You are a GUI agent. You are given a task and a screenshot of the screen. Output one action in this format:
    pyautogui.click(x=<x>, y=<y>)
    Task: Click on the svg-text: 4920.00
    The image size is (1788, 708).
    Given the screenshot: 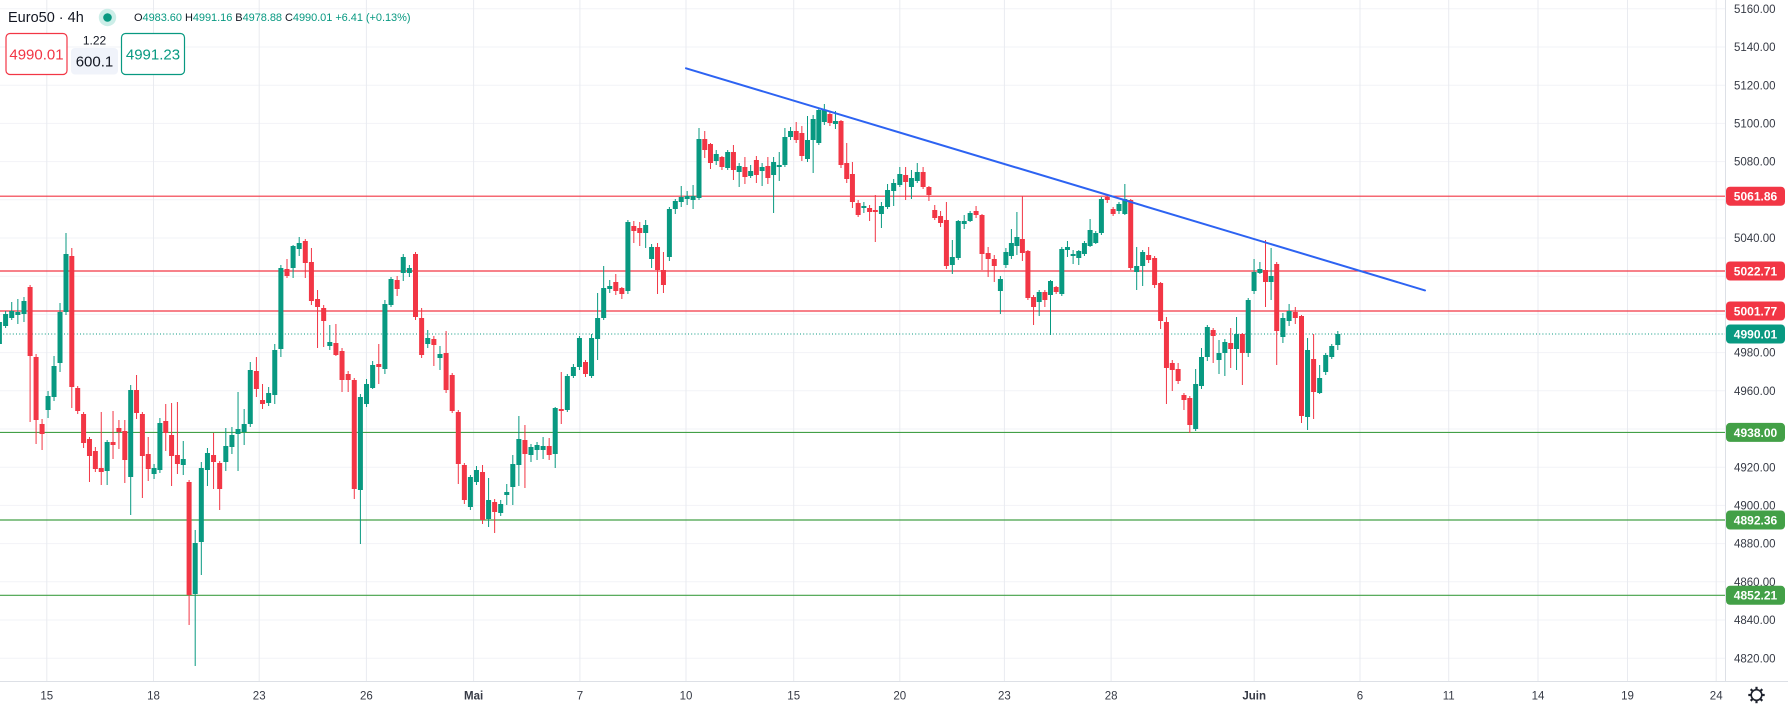 What is the action you would take?
    pyautogui.click(x=1755, y=468)
    